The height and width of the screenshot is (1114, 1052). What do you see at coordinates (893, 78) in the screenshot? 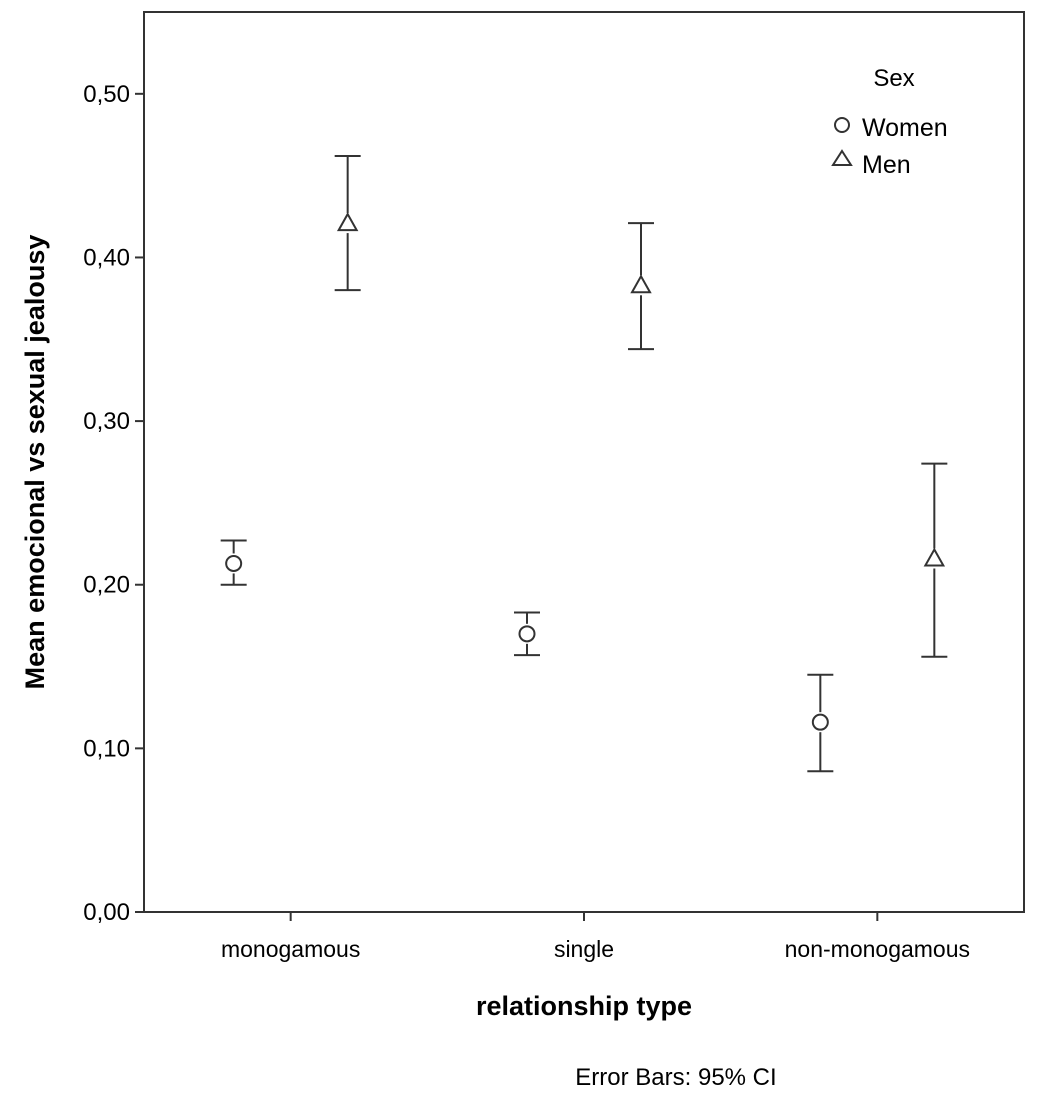
I see `legend-title: Sex` at bounding box center [893, 78].